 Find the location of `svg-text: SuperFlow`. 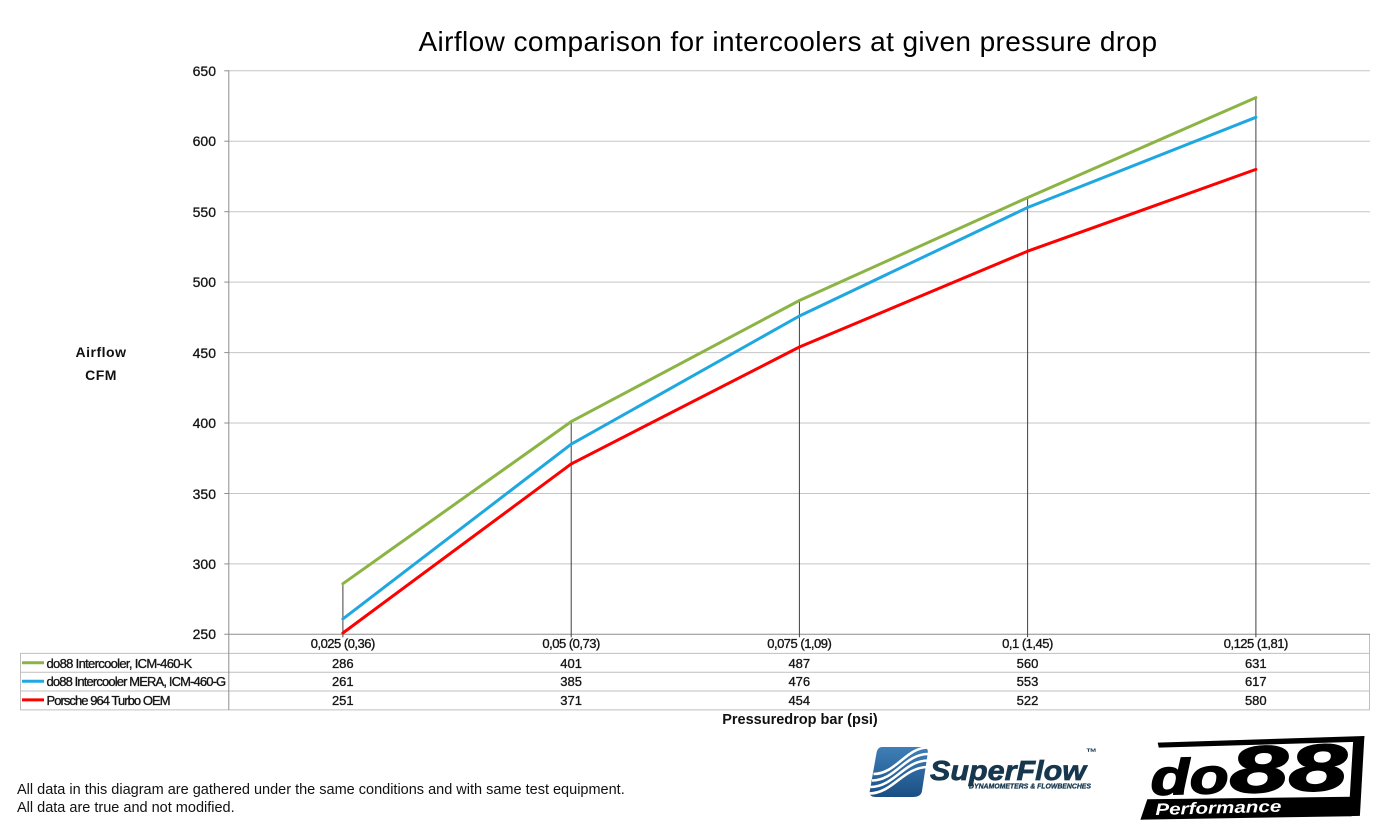

svg-text: SuperFlow is located at coordinates (1009, 770).